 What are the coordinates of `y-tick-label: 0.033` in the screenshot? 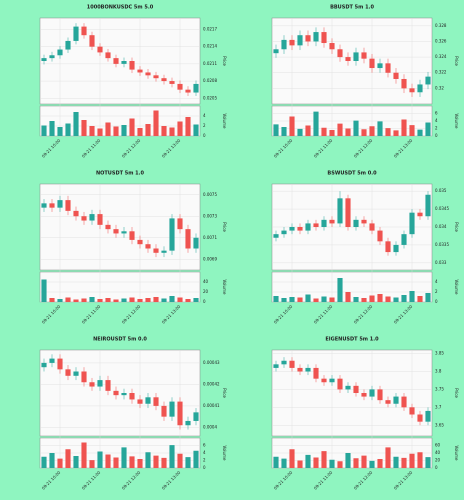 It's located at (441, 262).